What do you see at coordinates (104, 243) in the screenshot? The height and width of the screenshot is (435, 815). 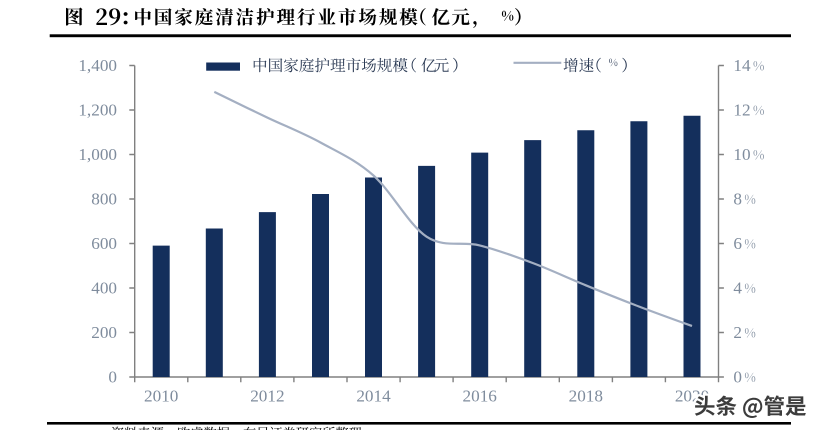 I see `svg-text: 600` at bounding box center [104, 243].